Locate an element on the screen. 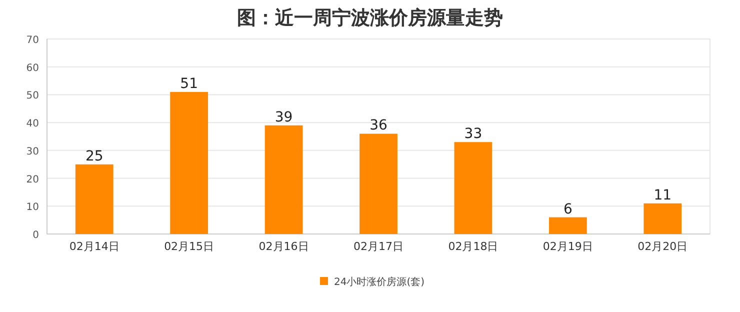 The height and width of the screenshot is (312, 740). y-tick-label: 40 is located at coordinates (32, 124).